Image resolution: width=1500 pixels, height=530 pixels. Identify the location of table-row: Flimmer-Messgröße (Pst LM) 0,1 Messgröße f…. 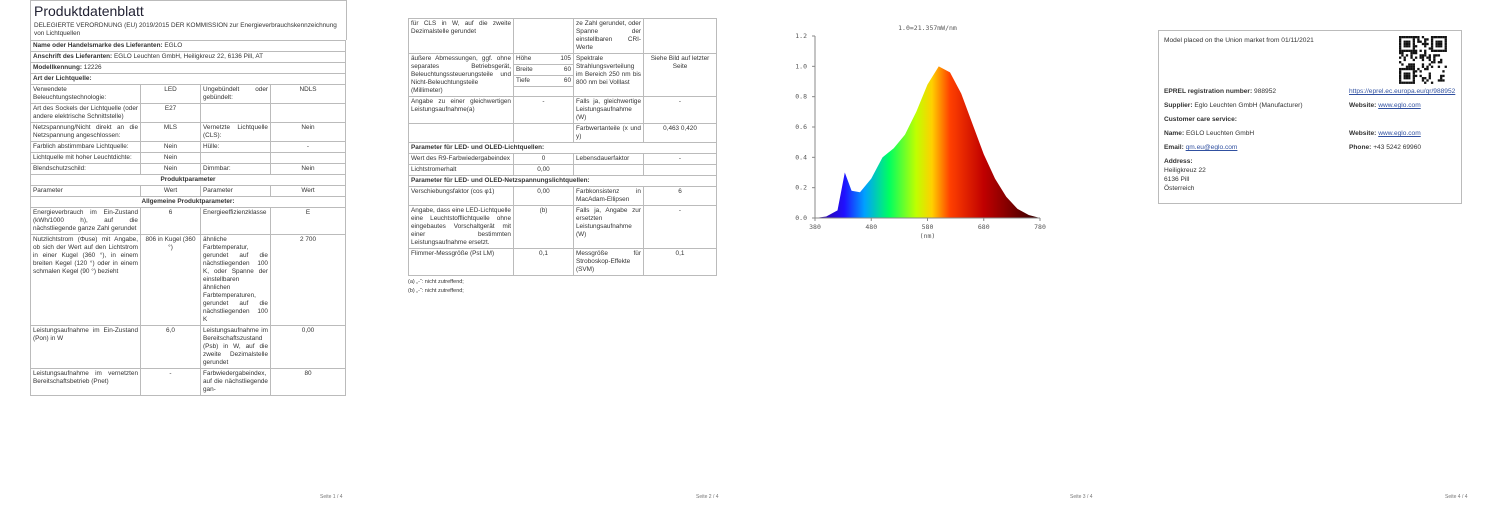
(562, 262).